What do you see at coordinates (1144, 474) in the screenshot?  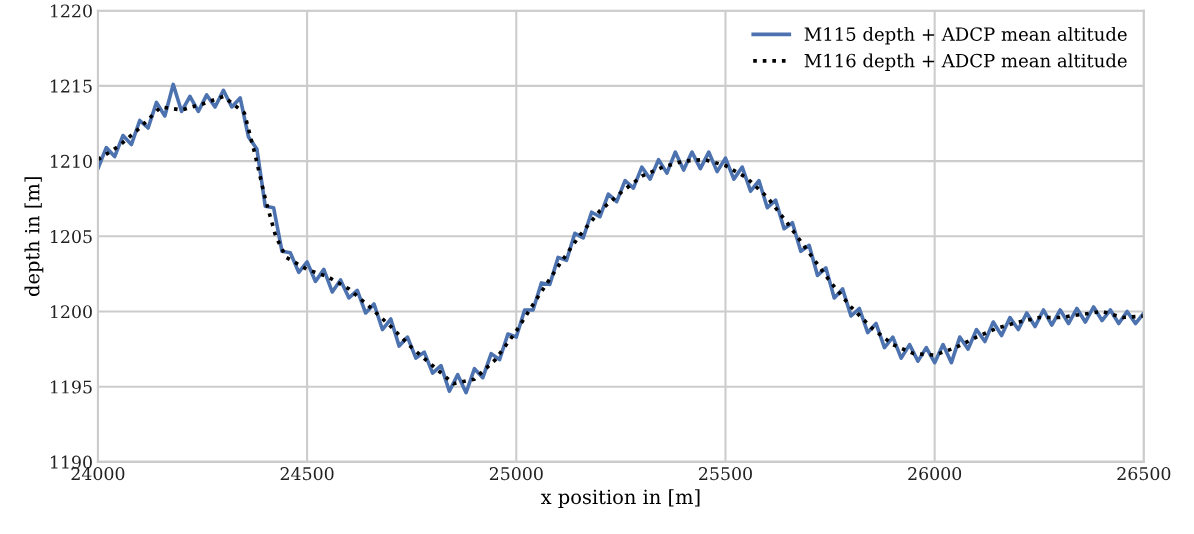 I see `x-tick-label: 26500` at bounding box center [1144, 474].